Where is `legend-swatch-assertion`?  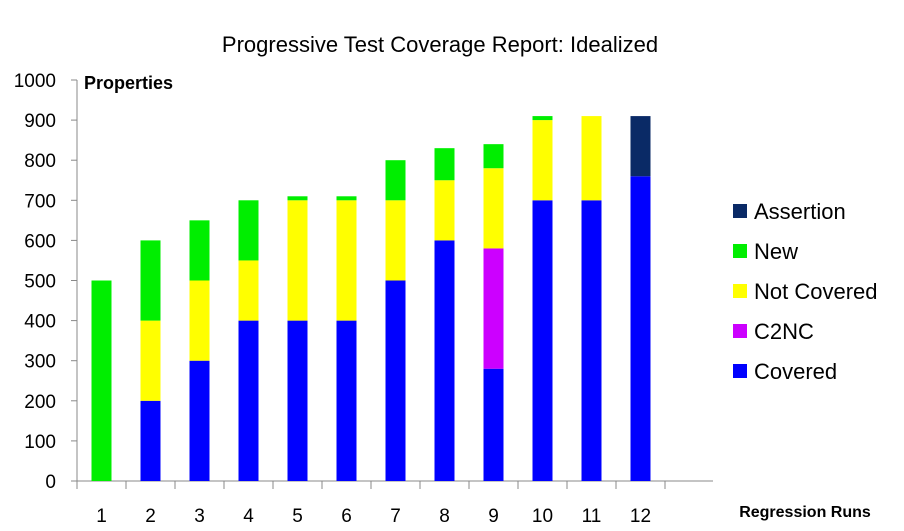
legend-swatch-assertion is located at coordinates (740, 211).